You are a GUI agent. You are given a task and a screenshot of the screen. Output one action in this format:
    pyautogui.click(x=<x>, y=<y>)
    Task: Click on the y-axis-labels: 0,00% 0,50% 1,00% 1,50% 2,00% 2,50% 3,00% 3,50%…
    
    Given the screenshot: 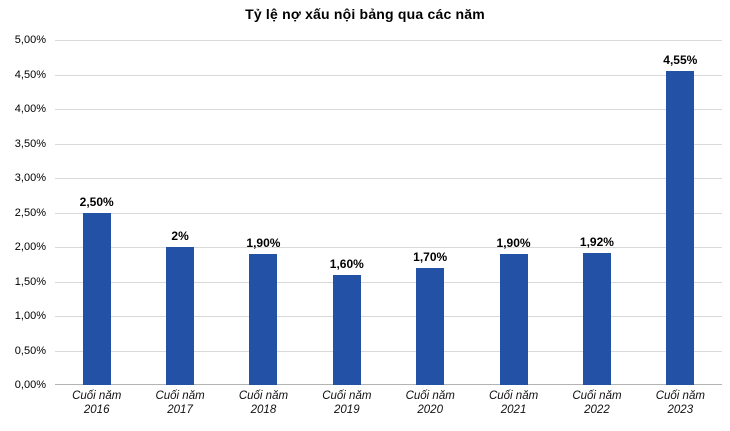 What is the action you would take?
    pyautogui.click(x=24, y=212)
    